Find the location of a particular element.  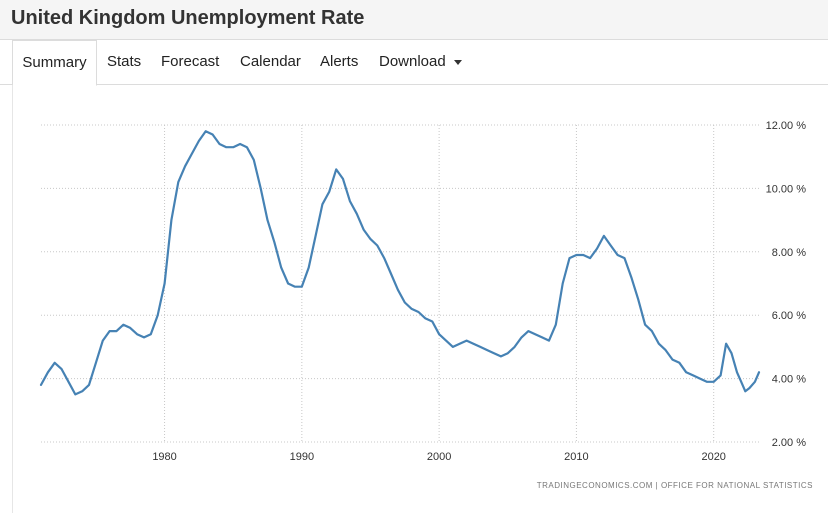

page-title: United Kingdom Unemployment Rate is located at coordinates (188, 18).